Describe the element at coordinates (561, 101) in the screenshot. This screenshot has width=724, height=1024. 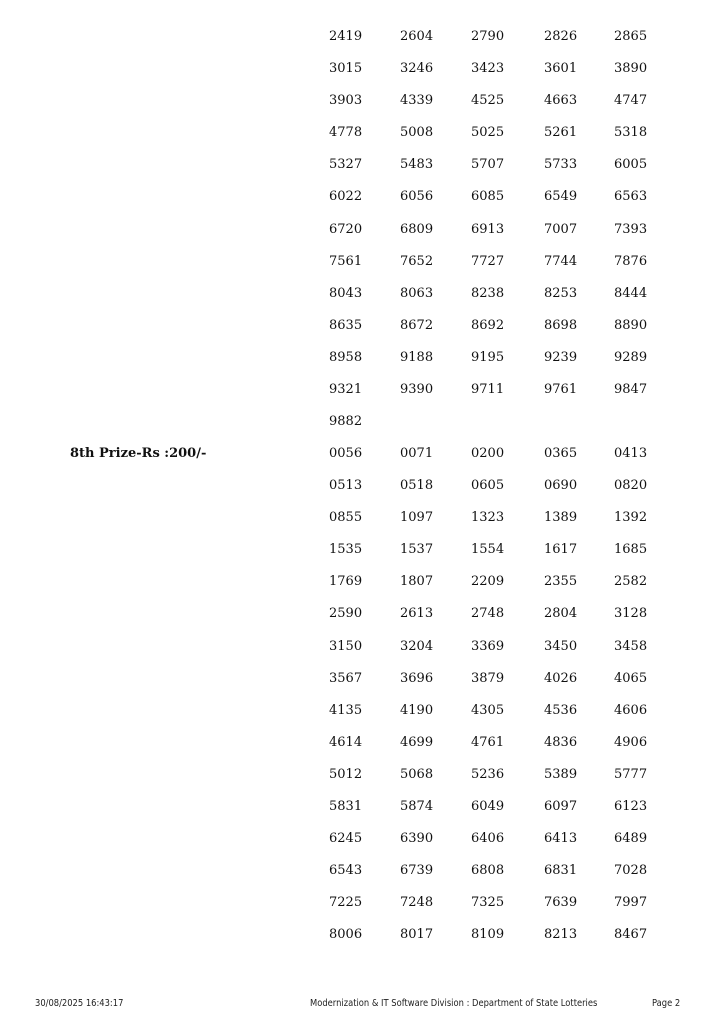
I see `ticket-number: 4663` at that location.